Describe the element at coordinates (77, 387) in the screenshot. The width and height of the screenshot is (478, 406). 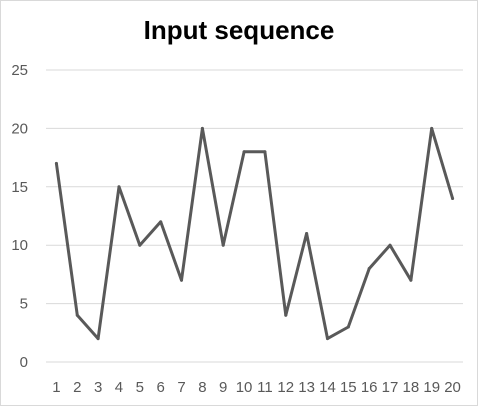
I see `x-tick-label: 2` at that location.